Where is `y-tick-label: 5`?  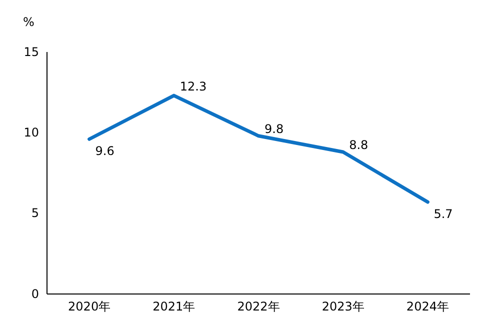 y-tick-label: 5 is located at coordinates (35, 213).